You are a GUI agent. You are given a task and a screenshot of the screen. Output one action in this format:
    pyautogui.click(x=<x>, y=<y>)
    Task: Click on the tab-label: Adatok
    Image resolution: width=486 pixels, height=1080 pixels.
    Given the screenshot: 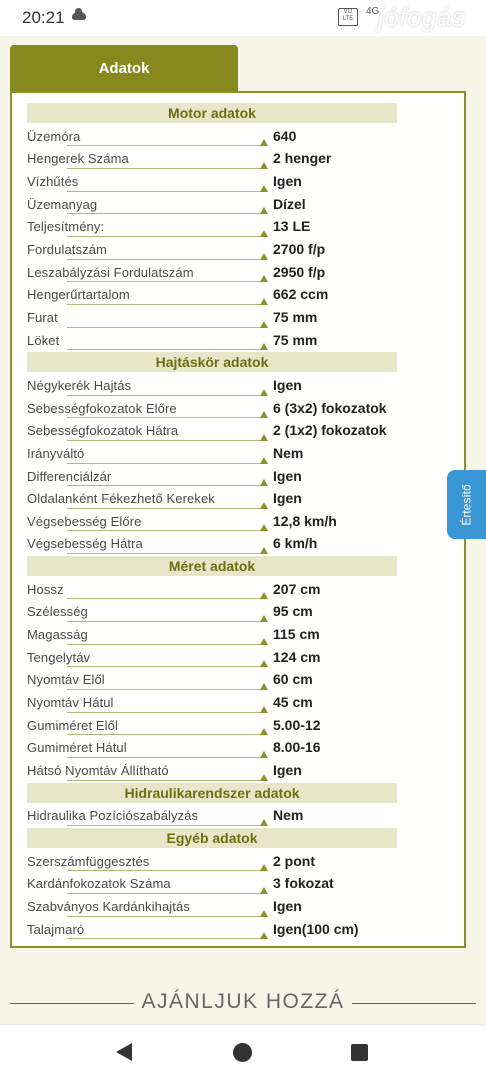 What is the action you would take?
    pyautogui.click(x=124, y=68)
    